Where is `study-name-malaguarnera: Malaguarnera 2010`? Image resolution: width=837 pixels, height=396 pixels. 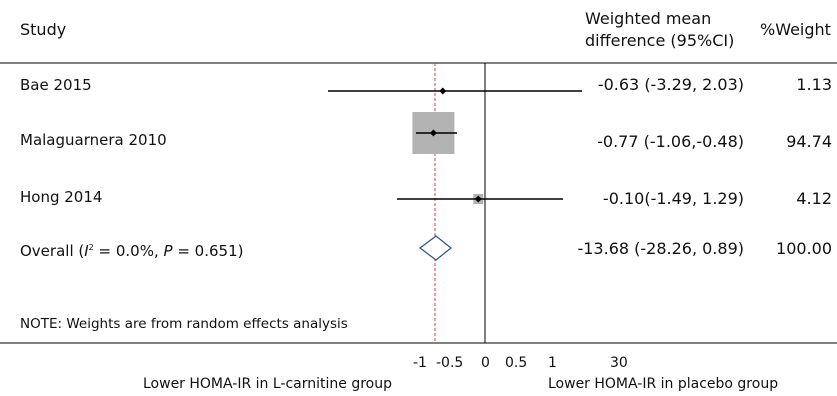 study-name-malaguarnera: Malaguarnera 2010 is located at coordinates (93, 140).